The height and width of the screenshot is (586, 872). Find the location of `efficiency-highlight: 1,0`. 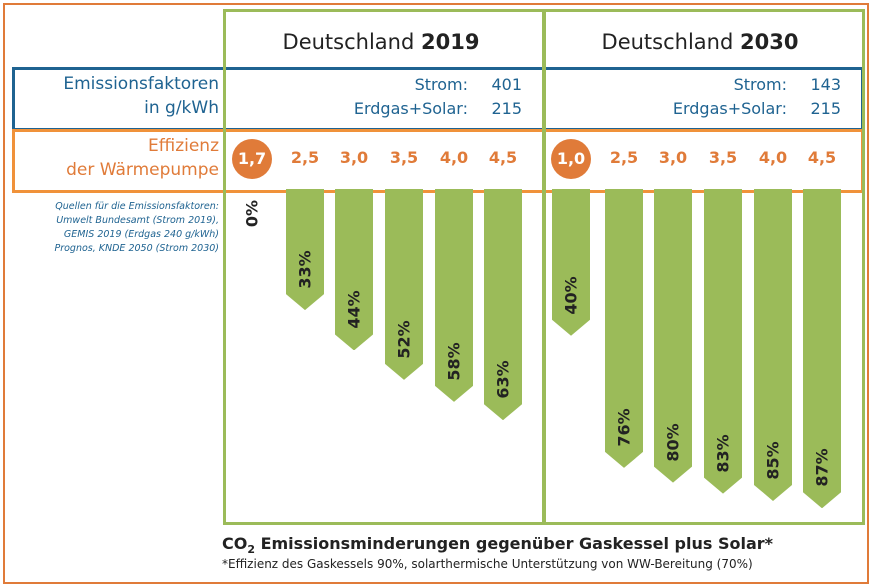

efficiency-highlight: 1,0 is located at coordinates (571, 159).